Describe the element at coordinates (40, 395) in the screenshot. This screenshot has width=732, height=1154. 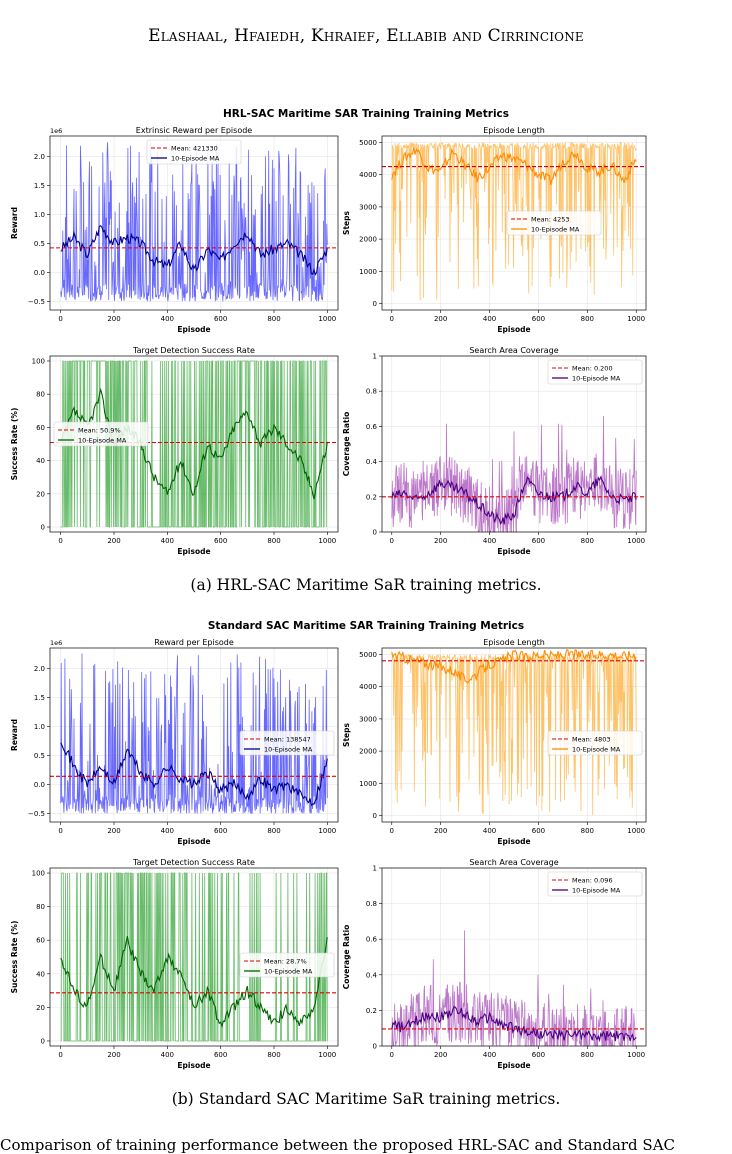
I see `y-tick-label: 80` at that location.